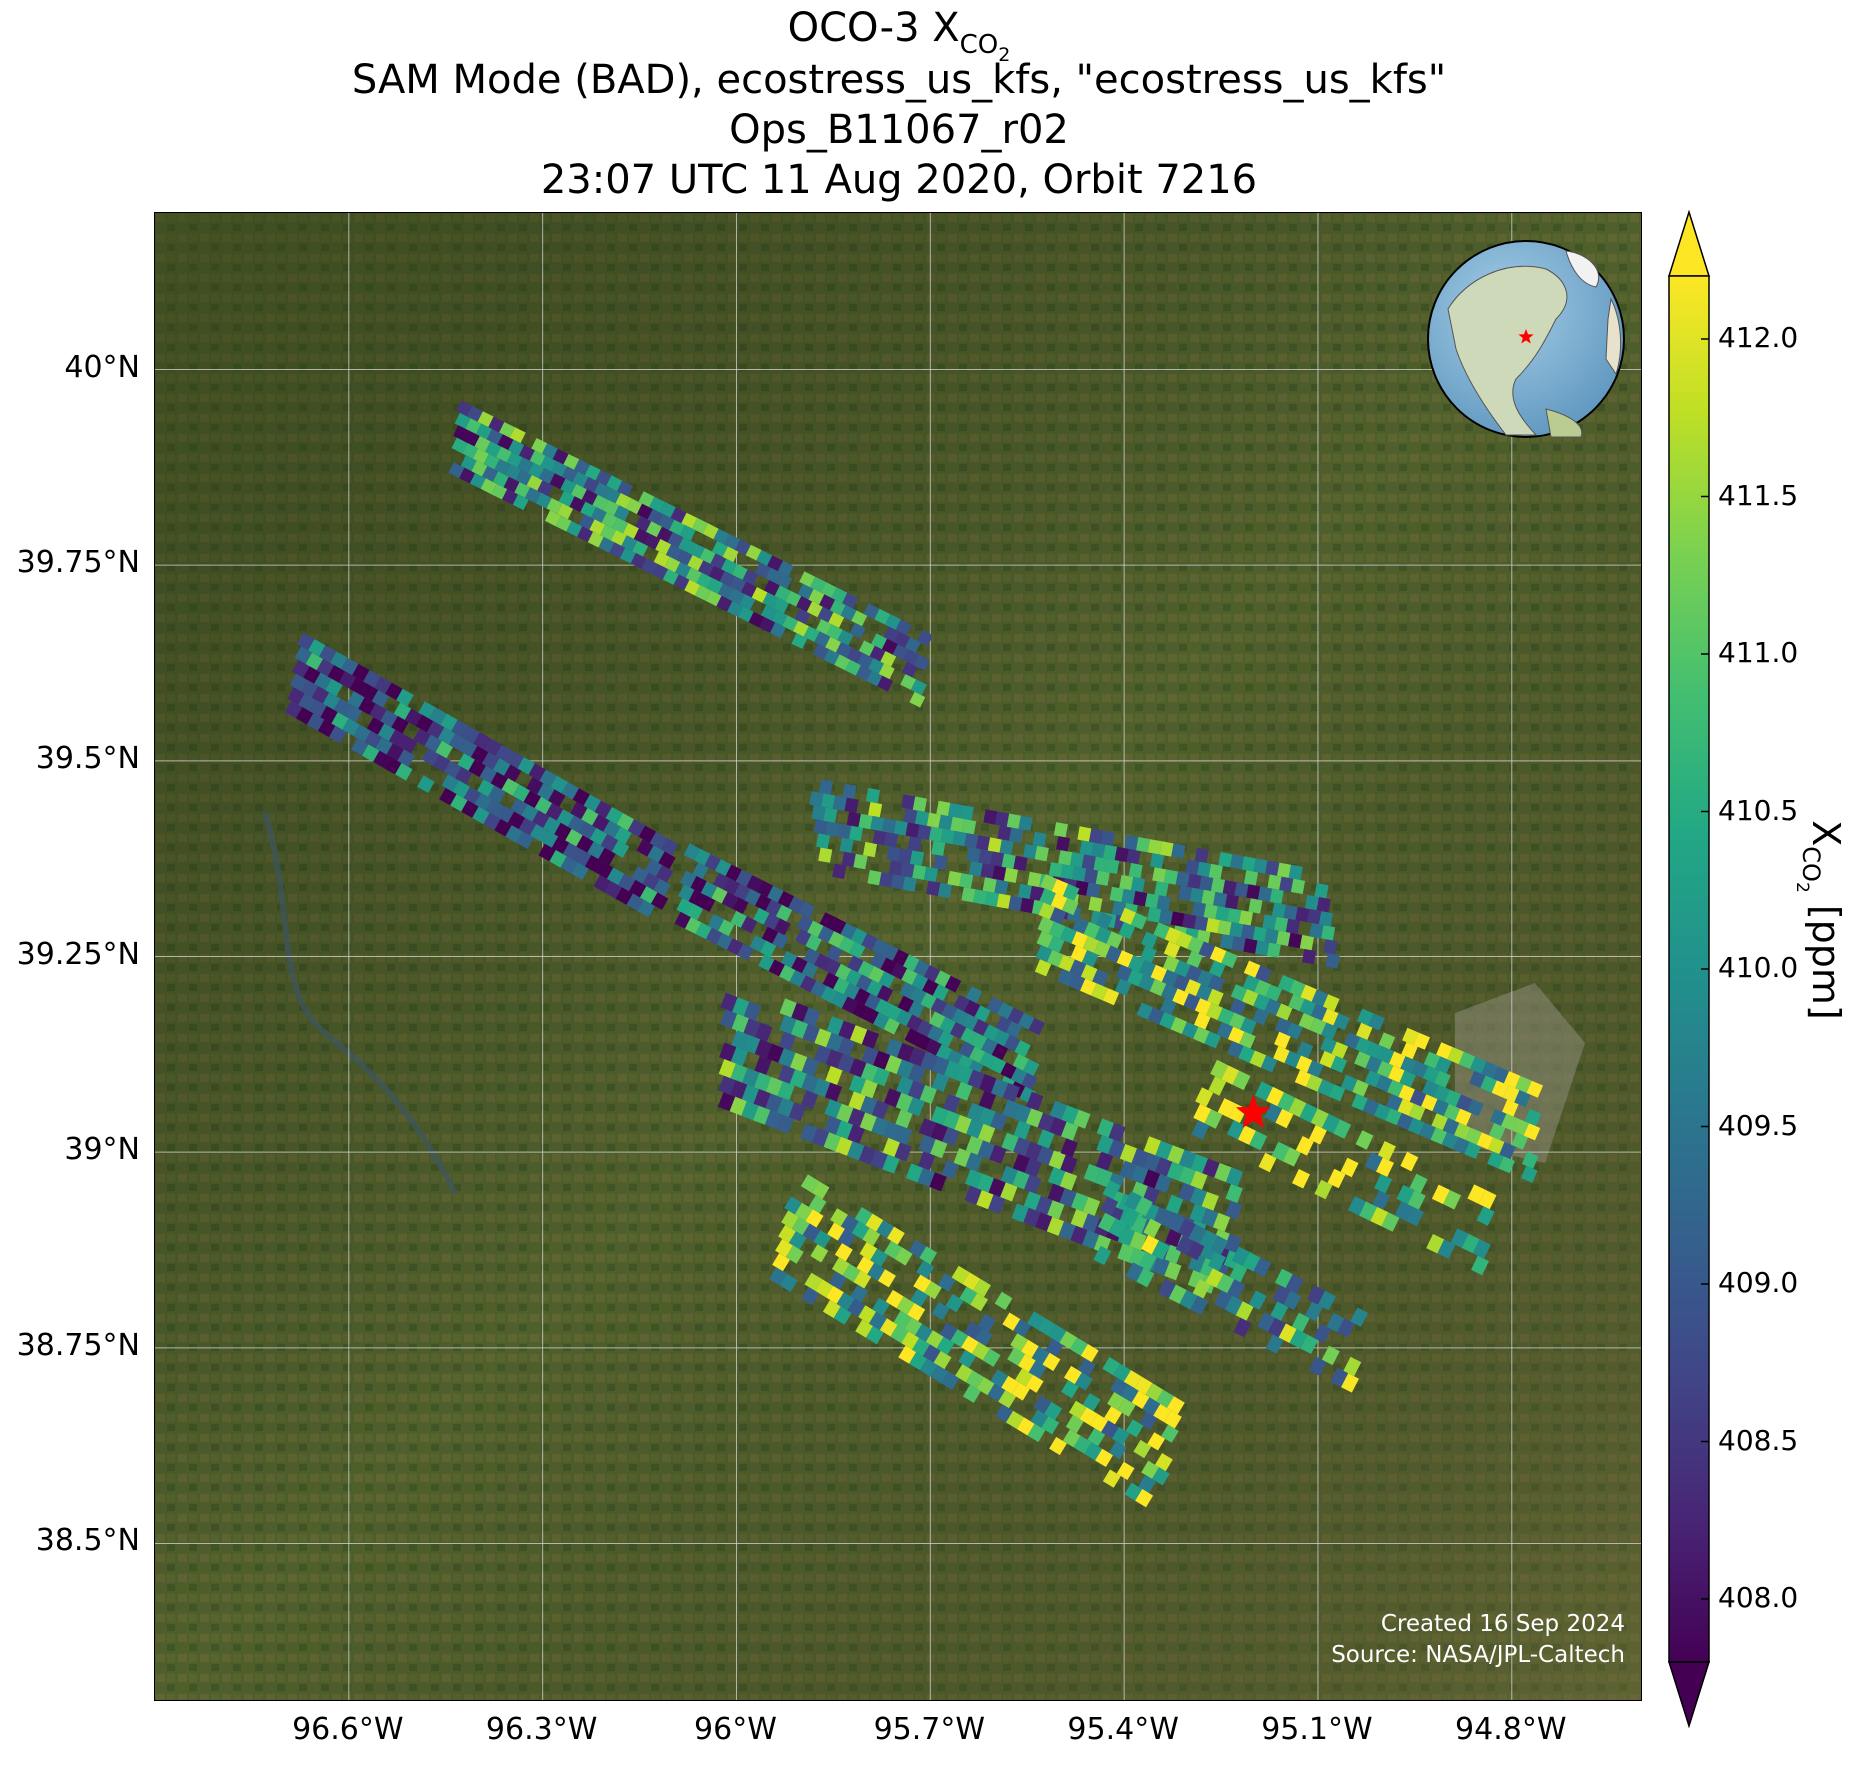 The width and height of the screenshot is (1860, 1779). What do you see at coordinates (78, 1345) in the screenshot?
I see `lat-tick-label: 38.75°N` at bounding box center [78, 1345].